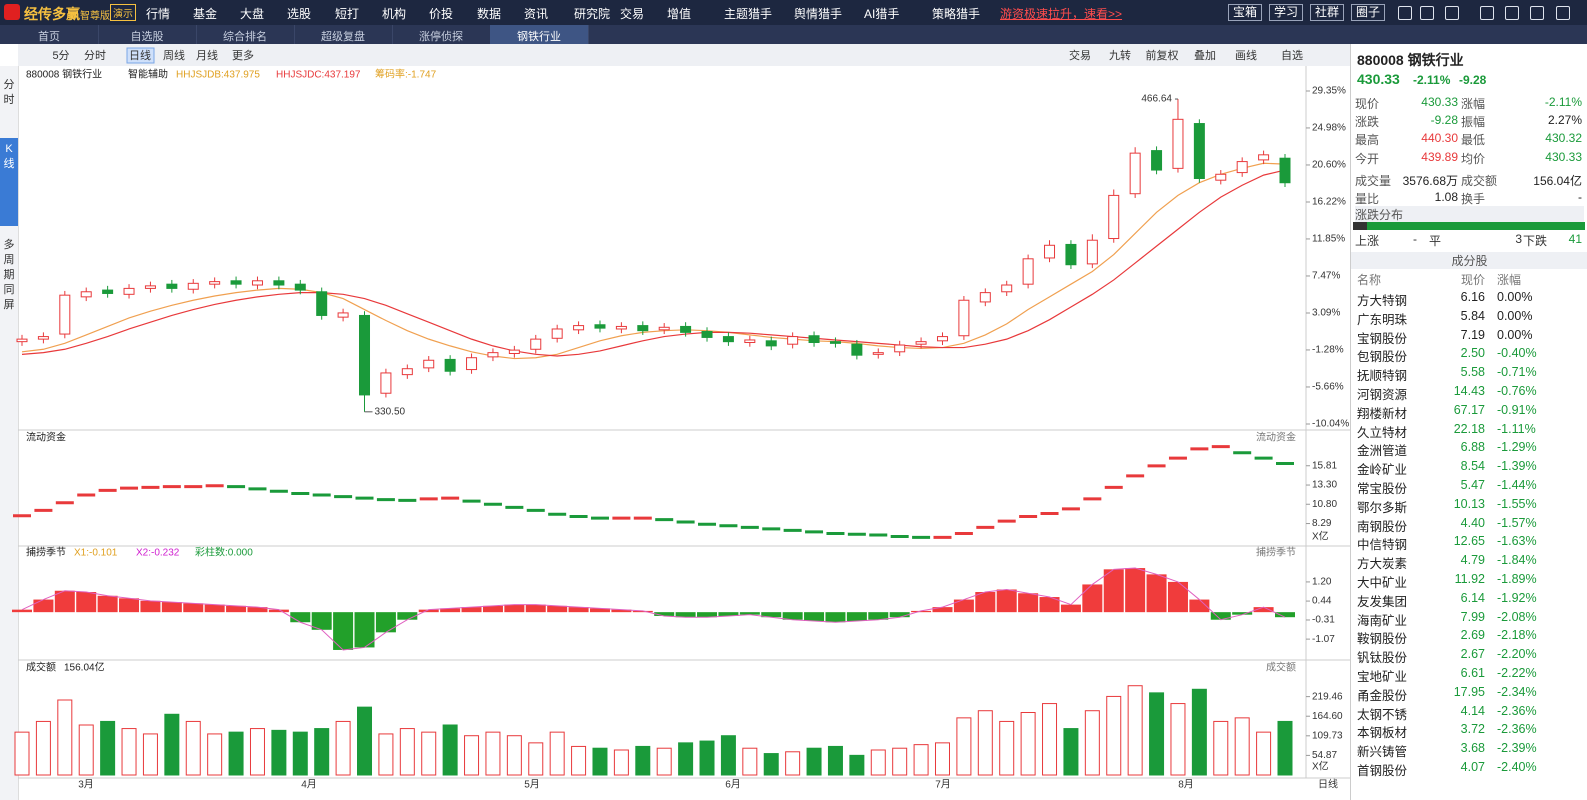 This screenshot has width=1587, height=800. What do you see at coordinates (347, 14) in the screenshot?
I see `menu-item: 短打` at bounding box center [347, 14].